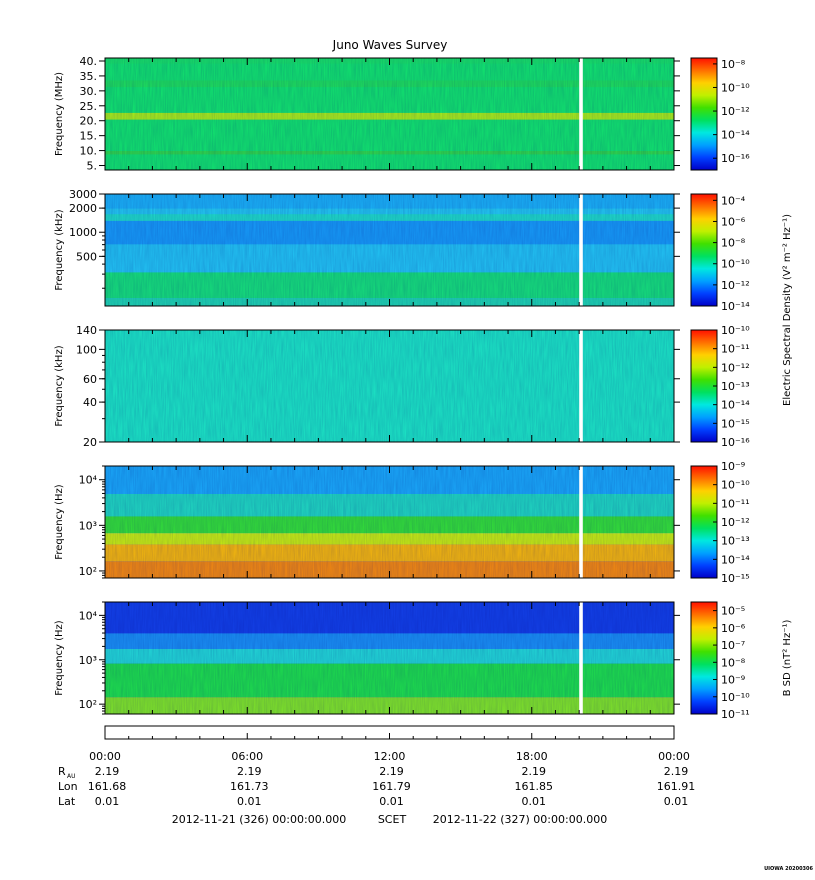 This screenshot has height=880, width=815. I want to click on y-tick-label: 500, so click(86, 256).